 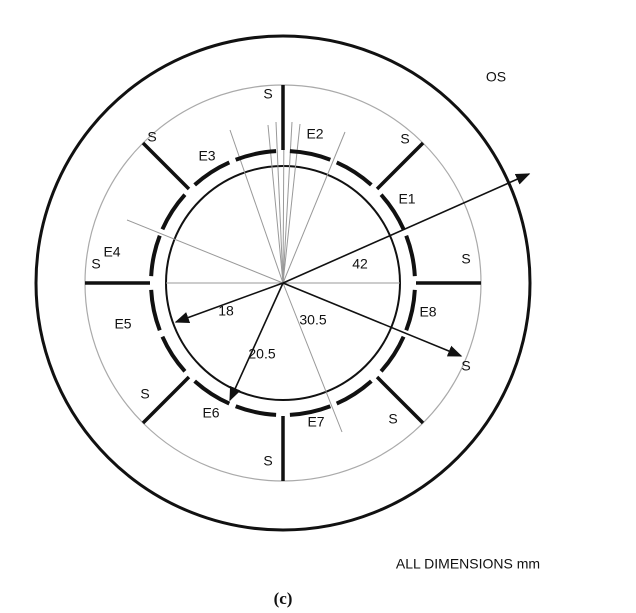 What do you see at coordinates (496, 77) in the screenshot?
I see `os-label: OS` at bounding box center [496, 77].